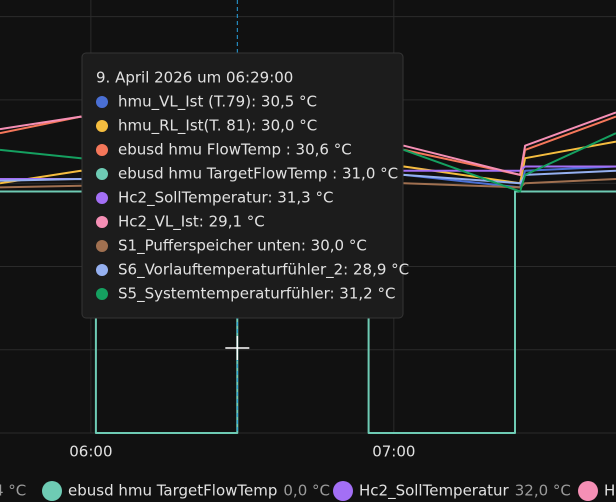 This screenshot has width=616, height=502. I want to click on legend-value: 32,0 °C, so click(543, 491).